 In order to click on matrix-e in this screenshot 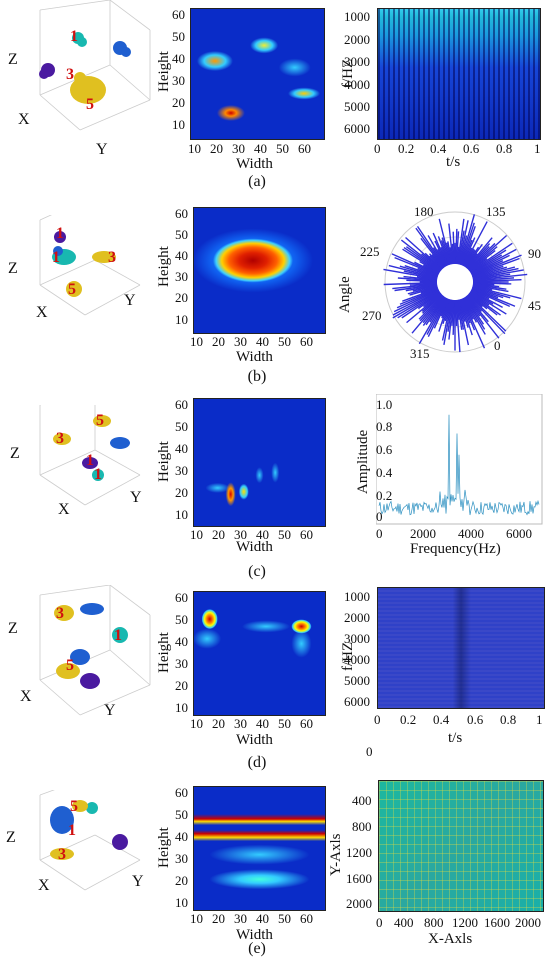, I will do `click(461, 846)`.